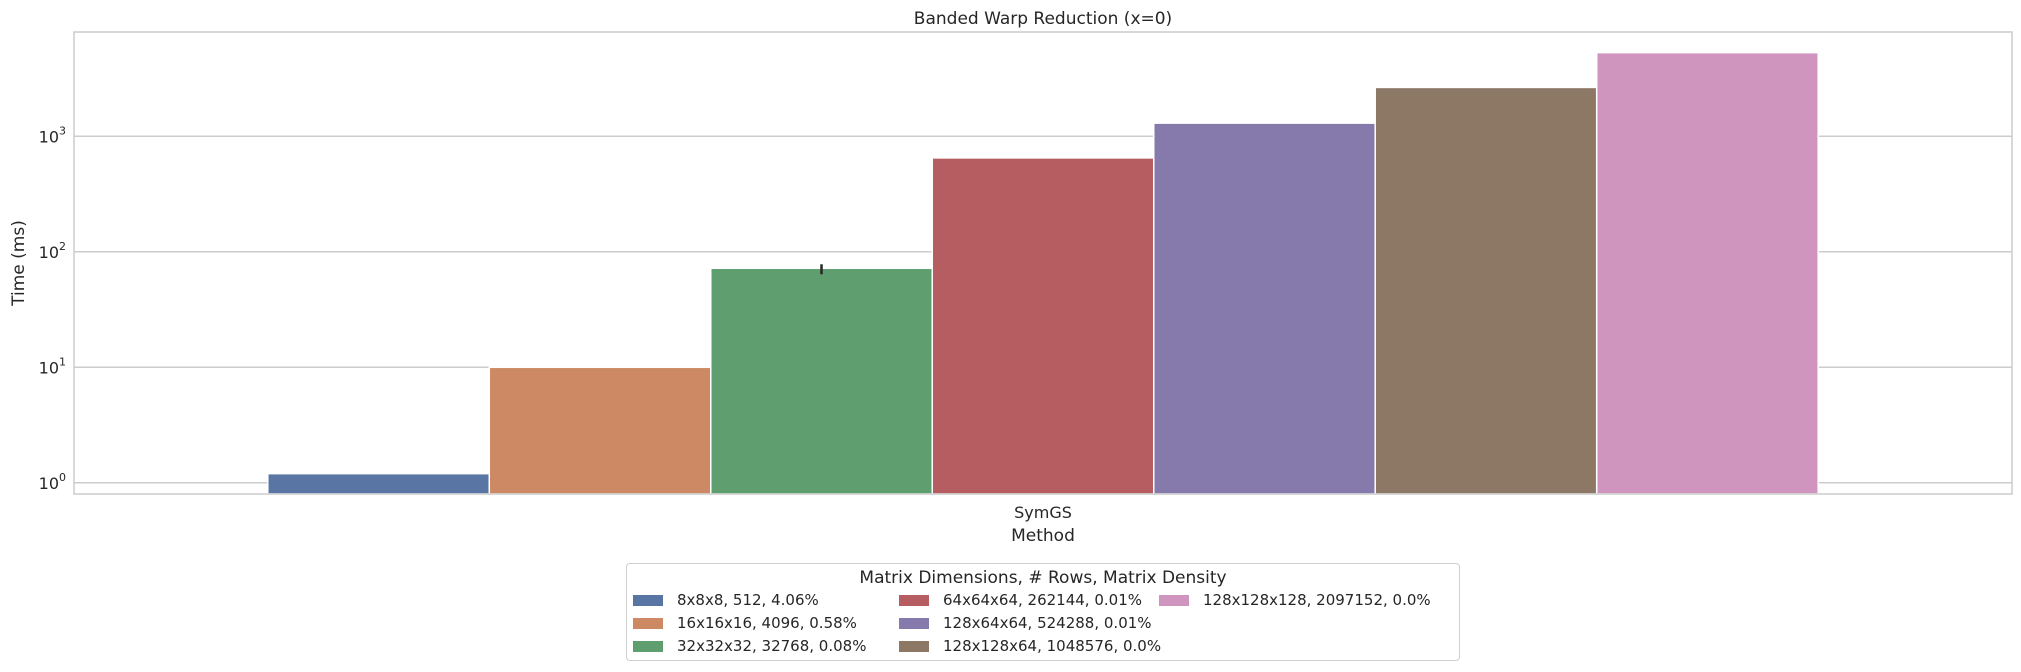 The width and height of the screenshot is (2021, 672). Describe the element at coordinates (1047, 623) in the screenshot. I see `legend-label: 128x64x64, 524288, 0.01%` at that location.